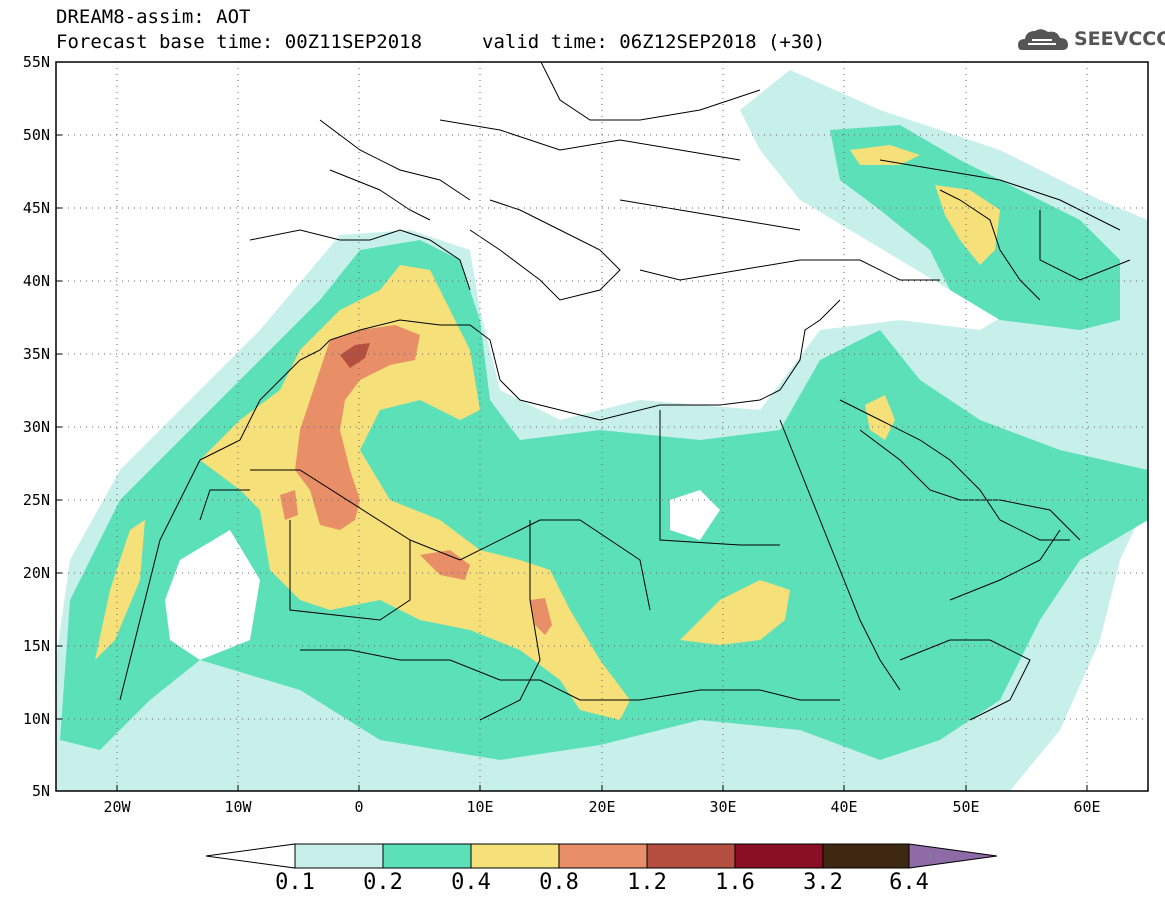  What do you see at coordinates (1119, 39) in the screenshot?
I see `logo-text: SEEVCCC` at bounding box center [1119, 39].